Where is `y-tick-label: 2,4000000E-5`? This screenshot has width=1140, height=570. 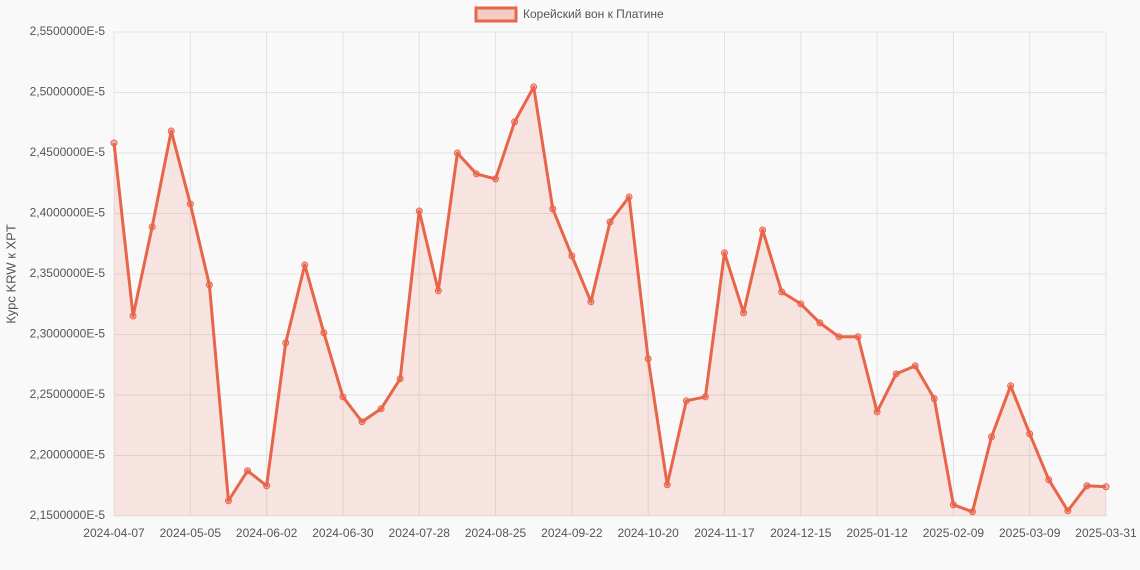
y-tick-label: 2,4000000E-5 is located at coordinates (68, 213).